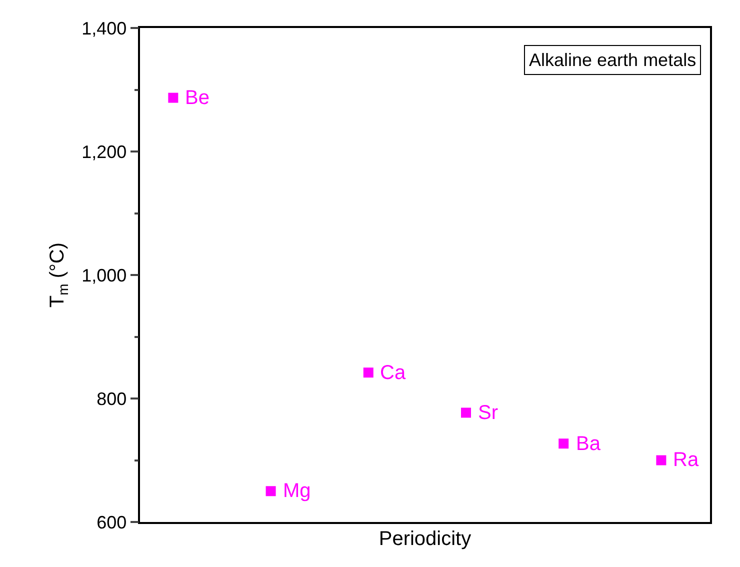 The image size is (740, 567). What do you see at coordinates (425, 539) in the screenshot?
I see `x-axis-title: Periodicity` at bounding box center [425, 539].